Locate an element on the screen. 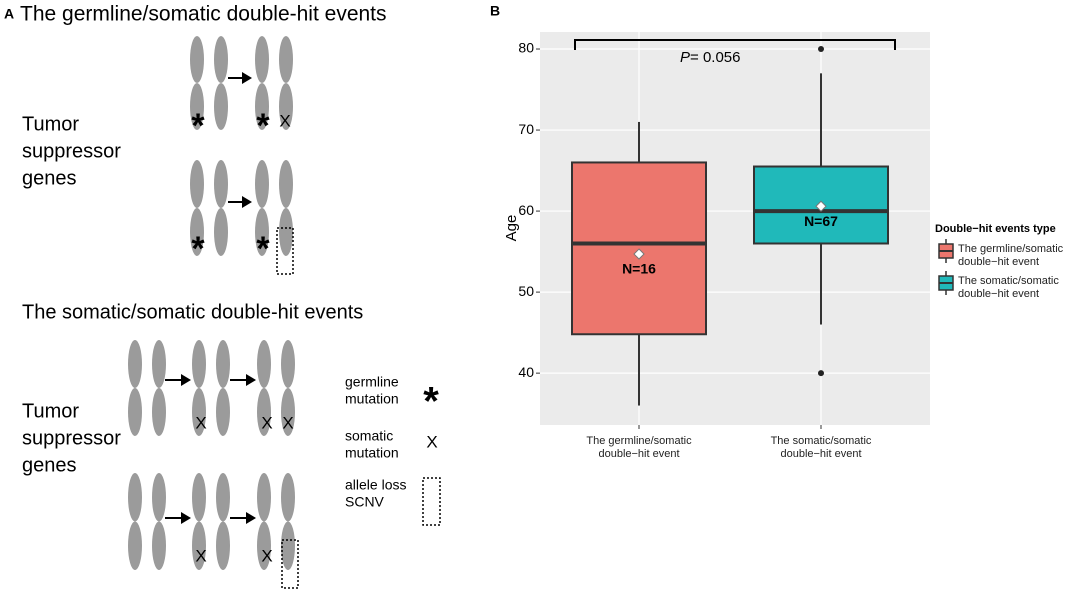  y-tick-label: 70 is located at coordinates (526, 129).